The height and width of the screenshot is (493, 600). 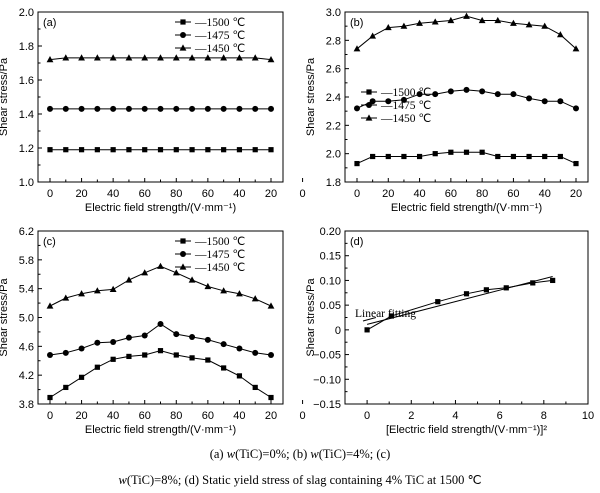 I want to click on x-axis-label: [Electric field strength/(V·mm⁻¹)]², so click(x=466, y=430).